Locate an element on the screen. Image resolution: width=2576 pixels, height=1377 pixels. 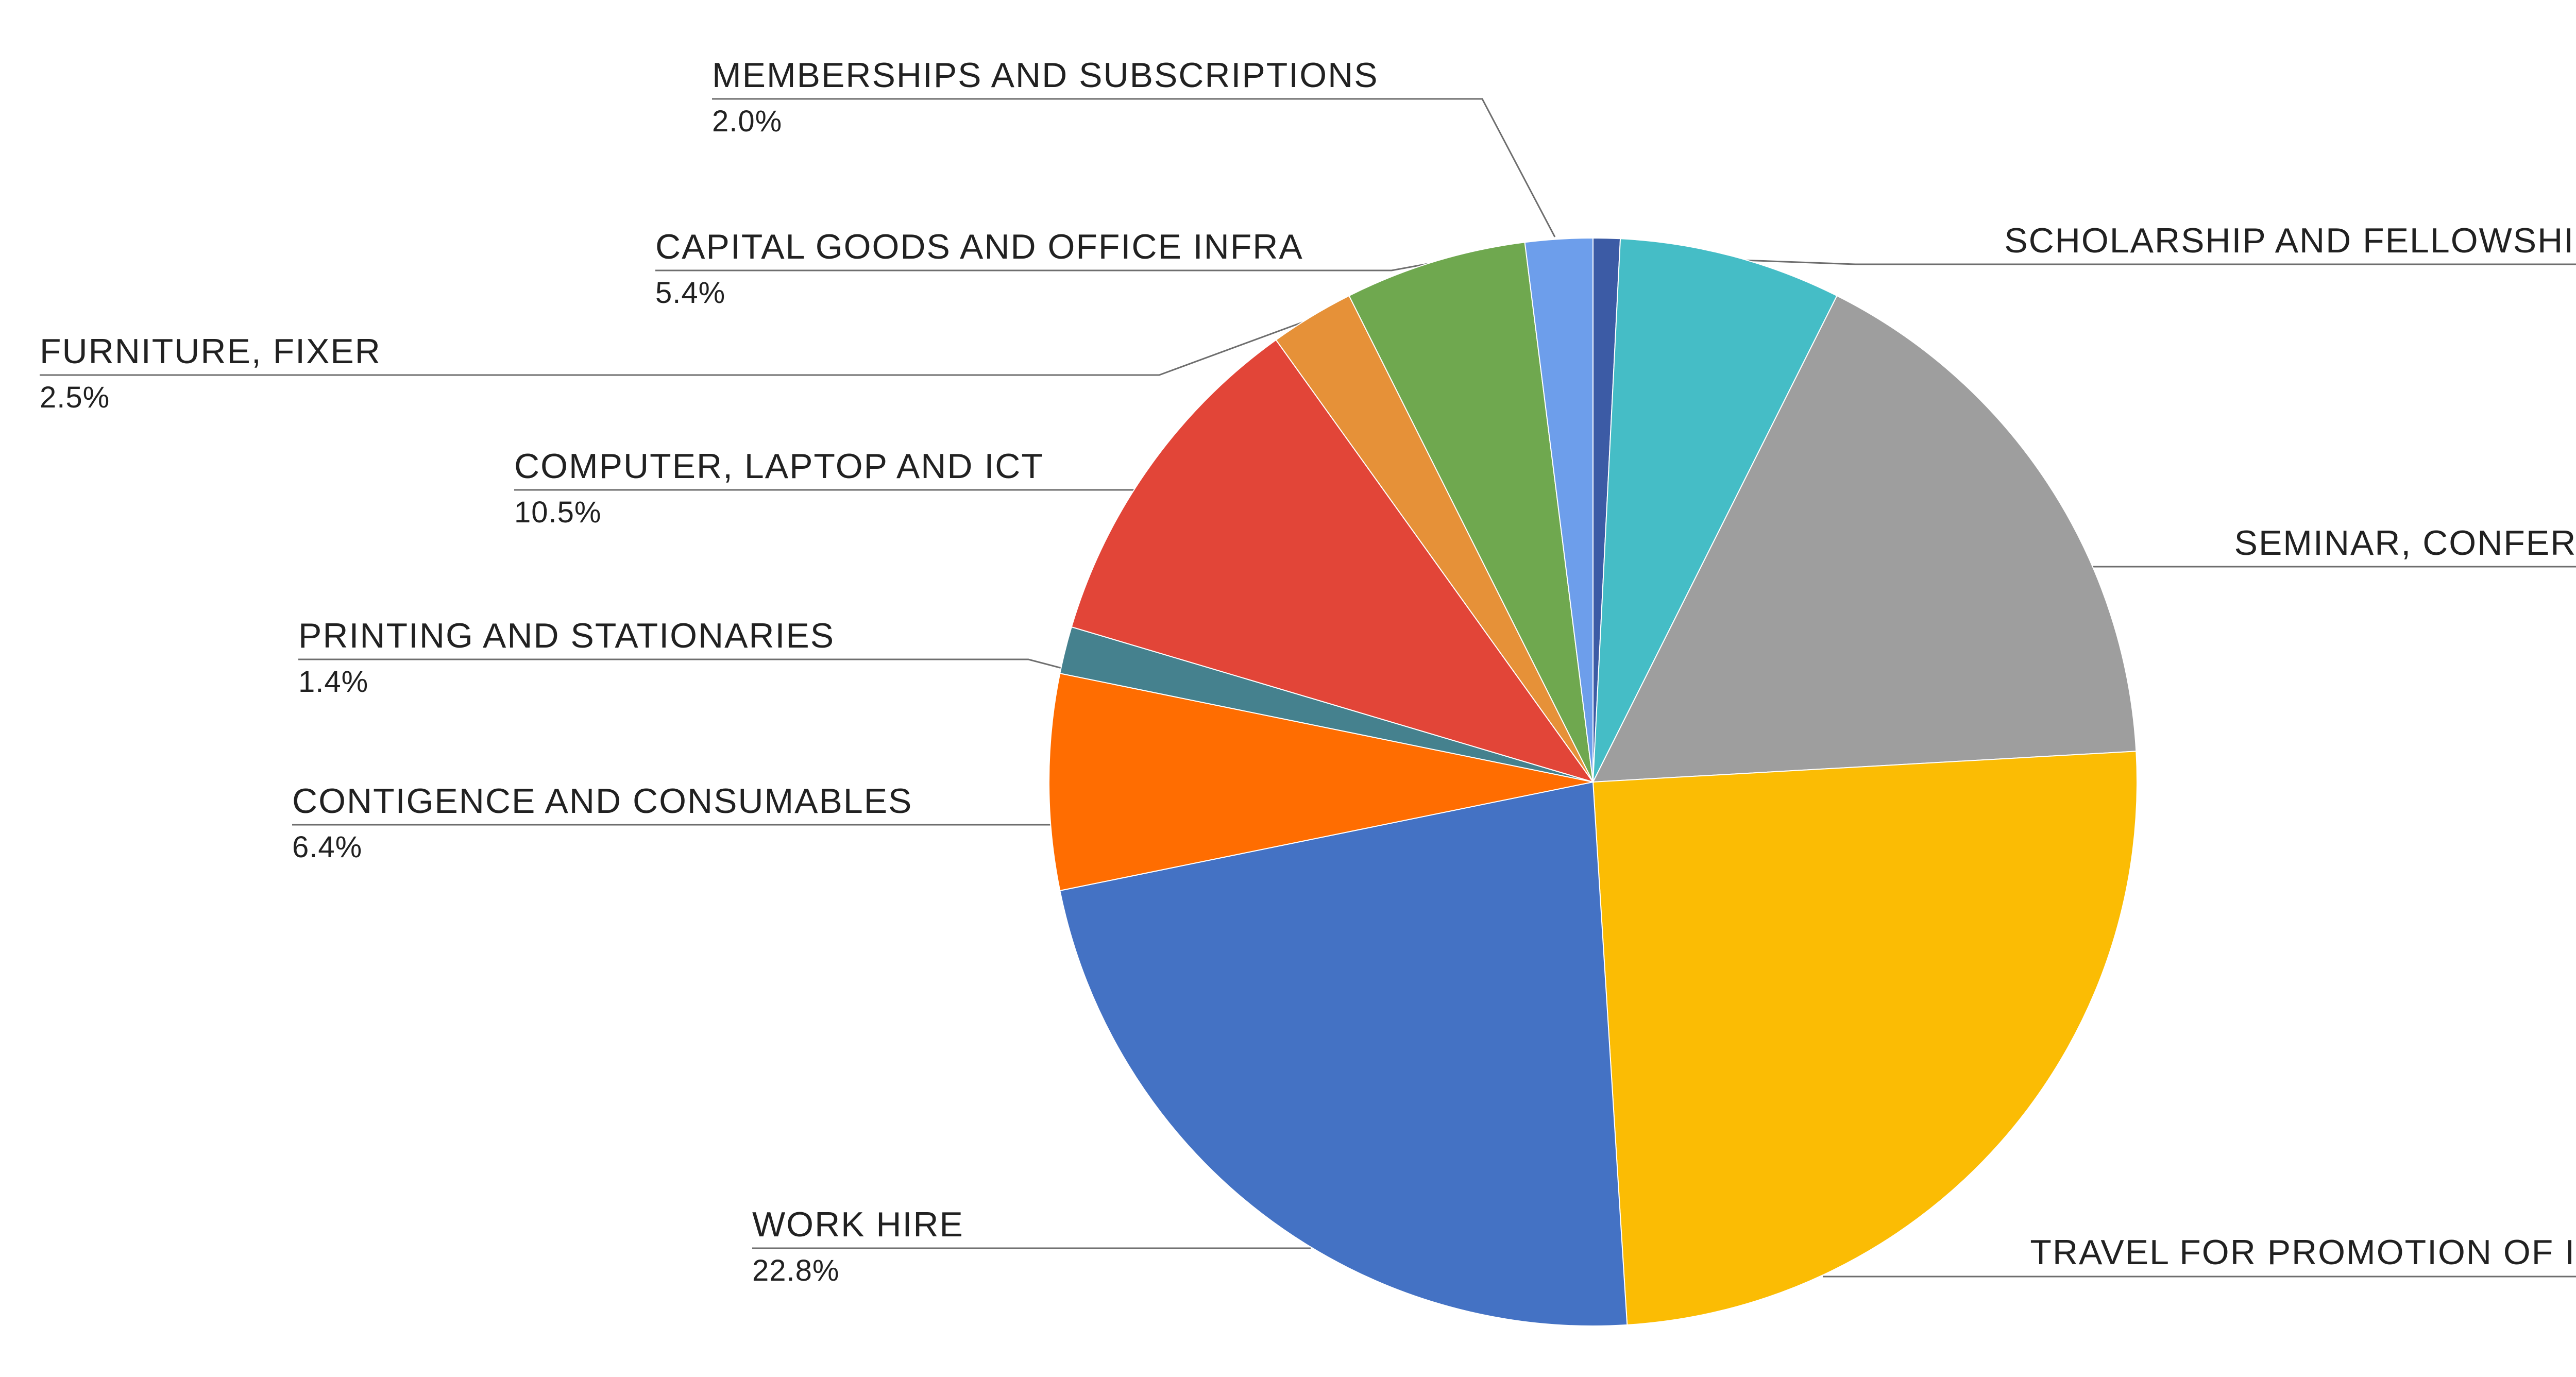
slice-callout-4: WORK HIRE 22.8% is located at coordinates (858, 1245).